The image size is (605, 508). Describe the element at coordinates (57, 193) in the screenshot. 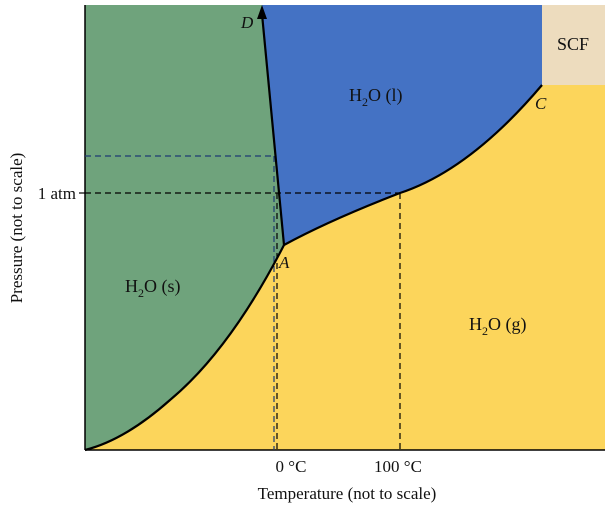

I see `y-tick-label: 1 atm` at that location.